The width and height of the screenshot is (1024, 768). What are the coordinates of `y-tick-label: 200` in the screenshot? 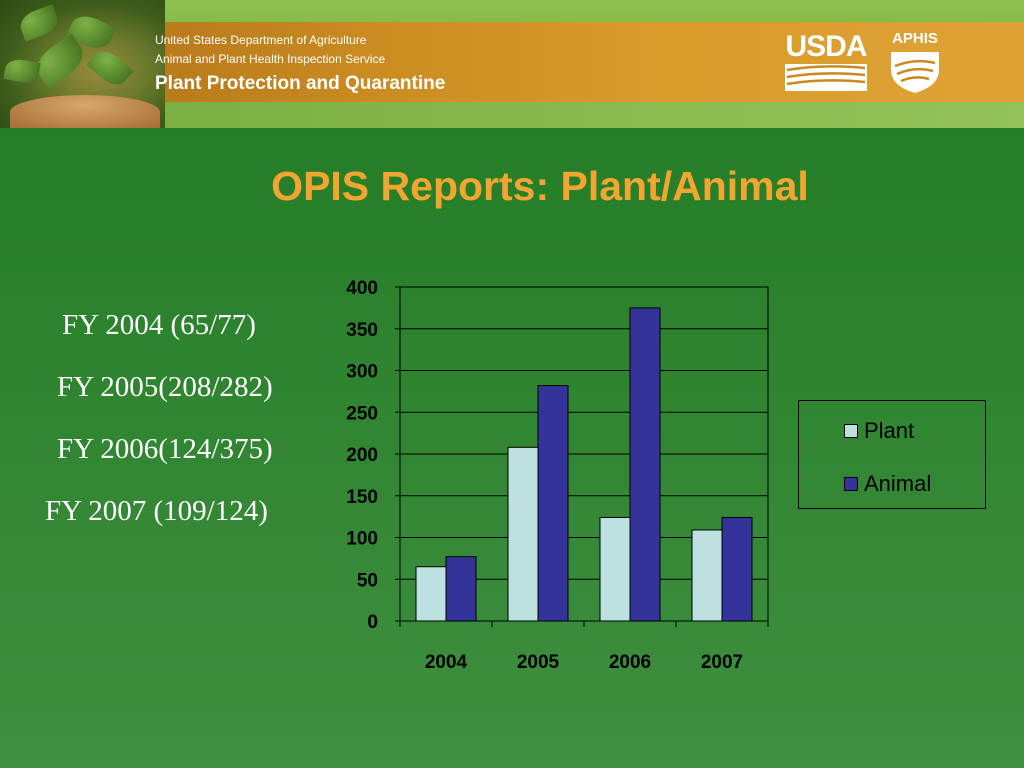 It's located at (362, 455).